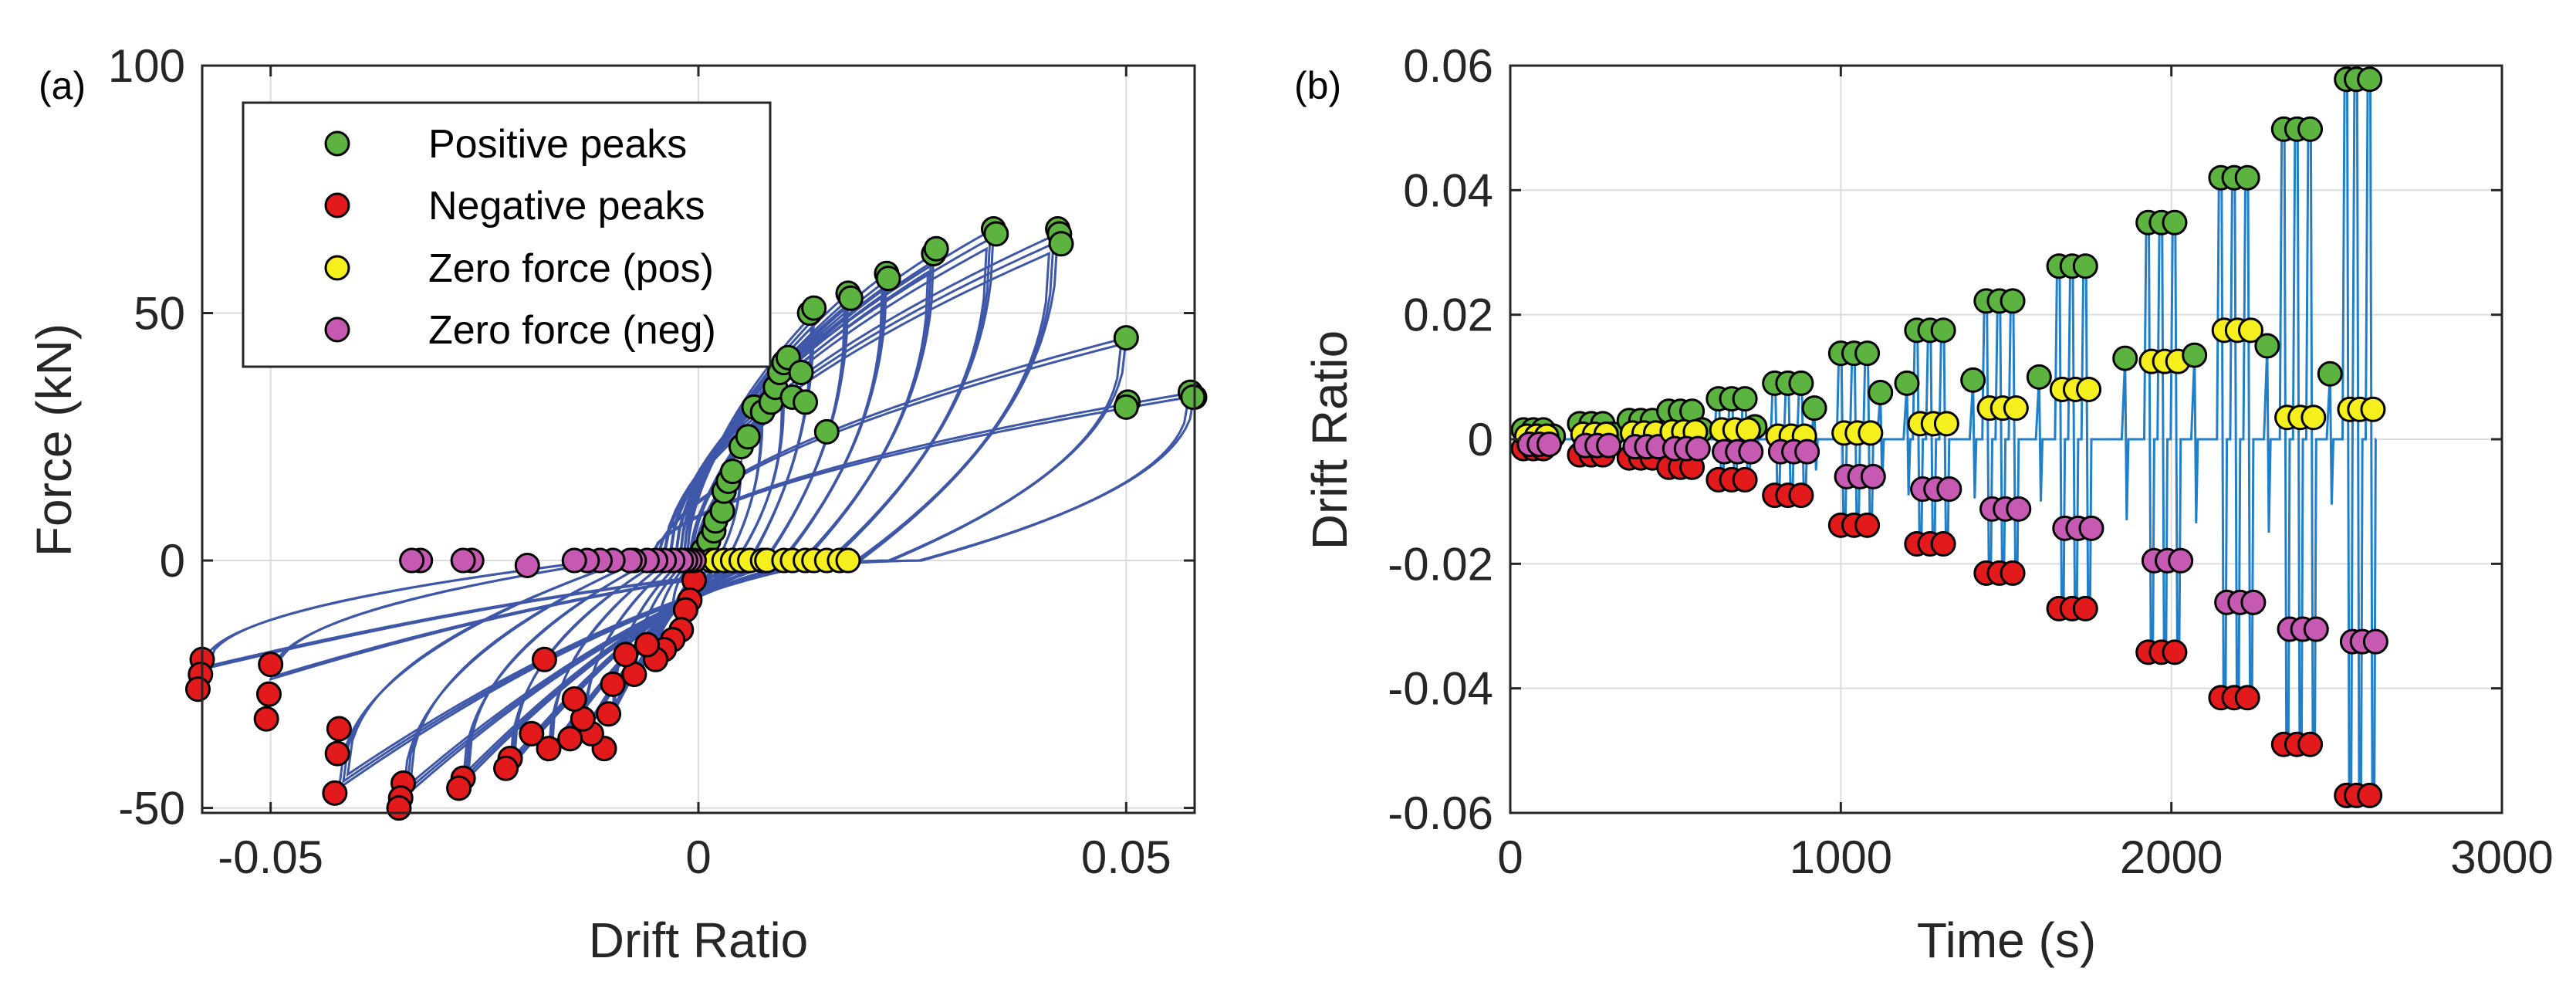  I want to click on y-tick-label: 0.04, so click(1448, 190).